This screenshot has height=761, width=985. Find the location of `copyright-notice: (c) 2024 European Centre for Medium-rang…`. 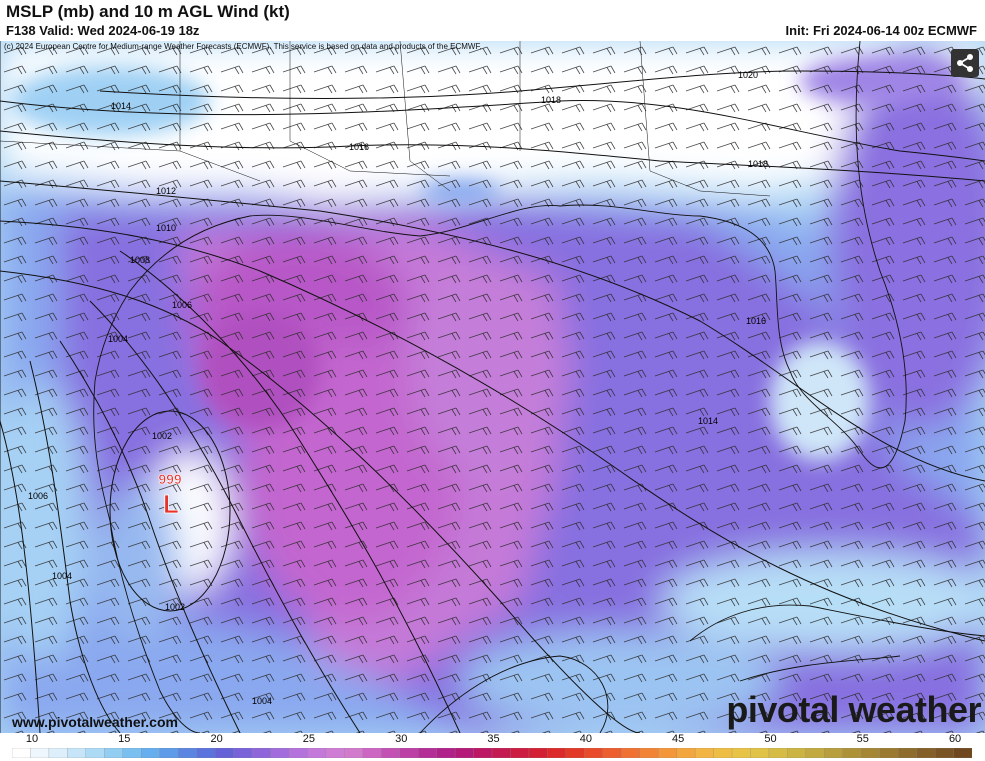

copyright-notice: (c) 2024 European Centre for Medium-rang… is located at coordinates (243, 46).